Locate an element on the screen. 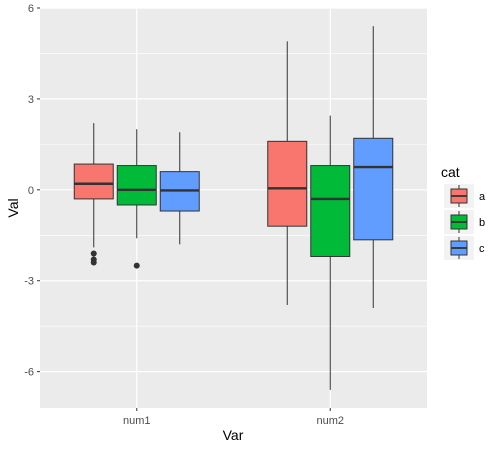  box-b-num2 is located at coordinates (330, 252).